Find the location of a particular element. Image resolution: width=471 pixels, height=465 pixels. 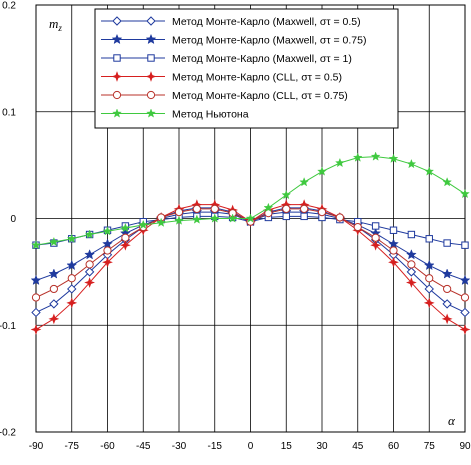

x-tick-label: 75 is located at coordinates (430, 446).